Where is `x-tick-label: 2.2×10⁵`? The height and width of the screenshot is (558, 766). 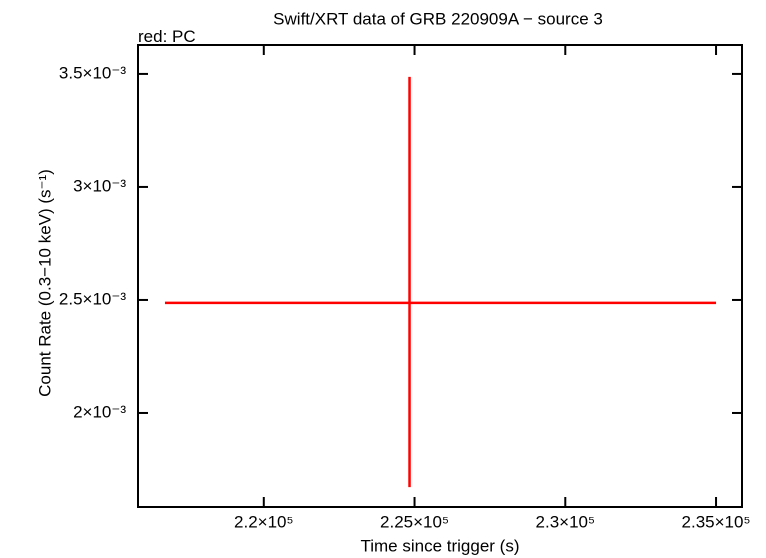 x-tick-label: 2.2×10⁵ is located at coordinates (264, 521).